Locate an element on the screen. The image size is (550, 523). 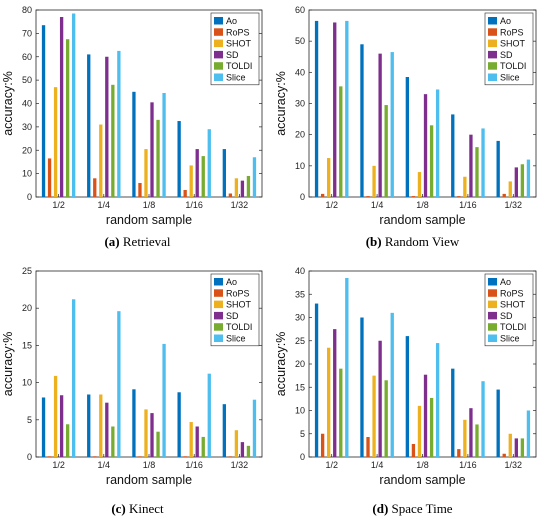
x-tick-label: 1/8 is located at coordinates (149, 205).